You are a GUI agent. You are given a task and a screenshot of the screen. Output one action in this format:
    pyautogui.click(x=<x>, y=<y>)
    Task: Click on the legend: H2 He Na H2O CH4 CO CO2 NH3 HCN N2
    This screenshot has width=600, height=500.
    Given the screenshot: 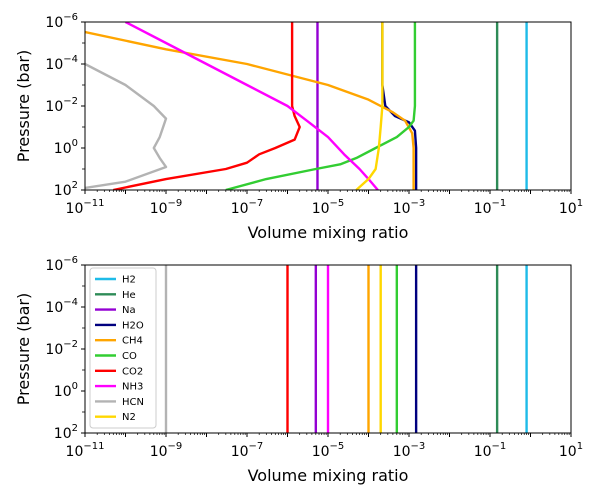 What is the action you would take?
    pyautogui.click(x=123, y=348)
    